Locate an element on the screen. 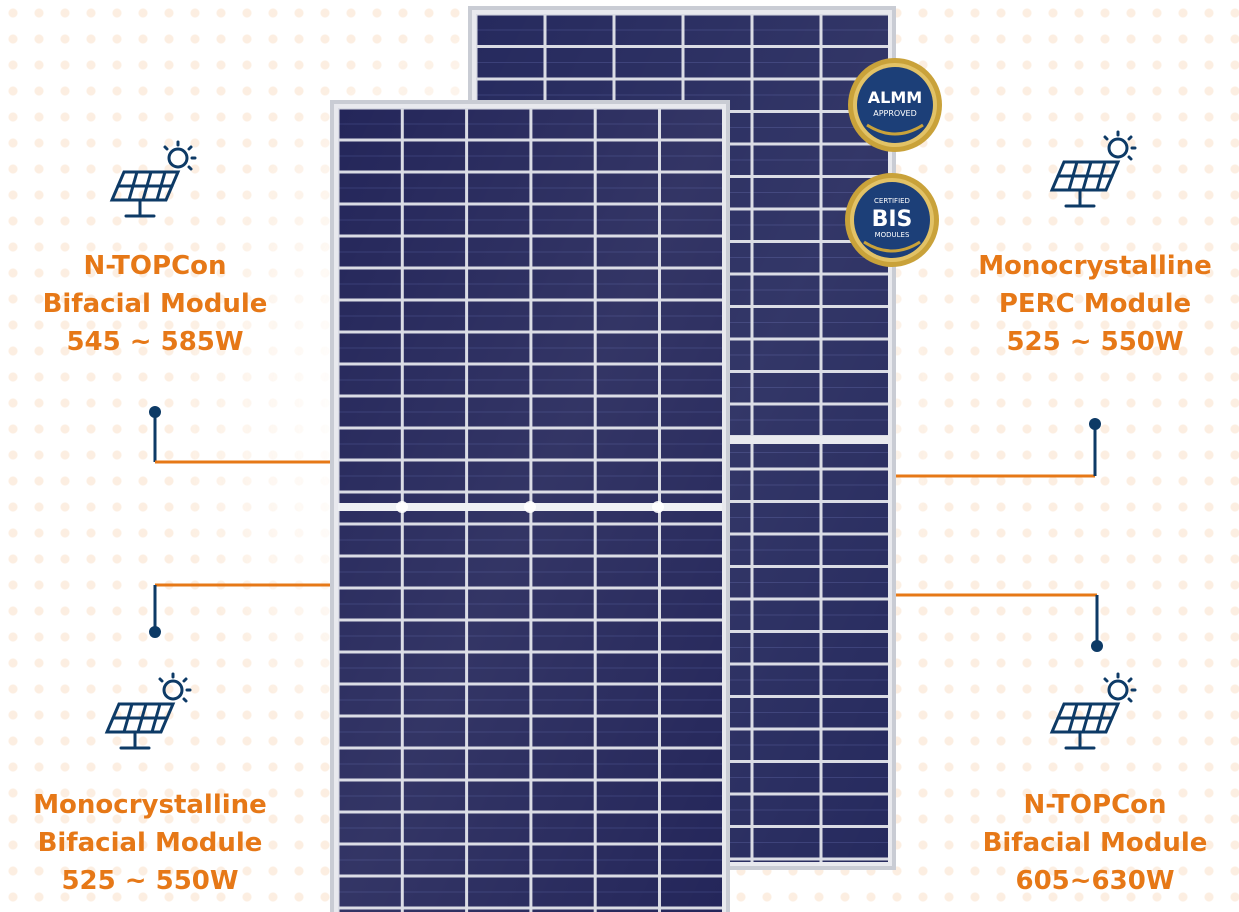  bis-badge-top: CERTIFIED is located at coordinates (892, 201).